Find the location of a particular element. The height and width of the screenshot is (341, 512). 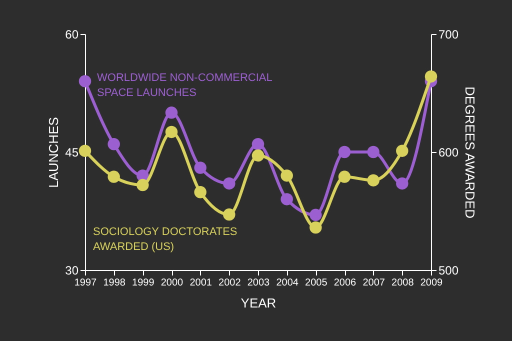

y2-tick-label: 500 is located at coordinates (448, 271).